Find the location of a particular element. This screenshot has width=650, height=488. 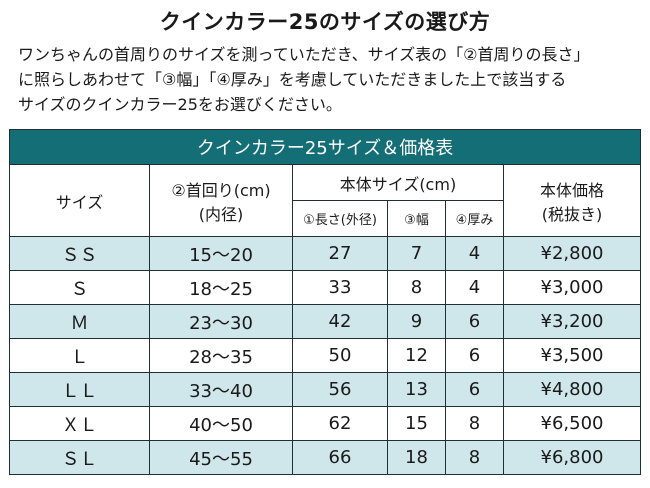

header-price: 本体価格 (税抜き) is located at coordinates (572, 200).